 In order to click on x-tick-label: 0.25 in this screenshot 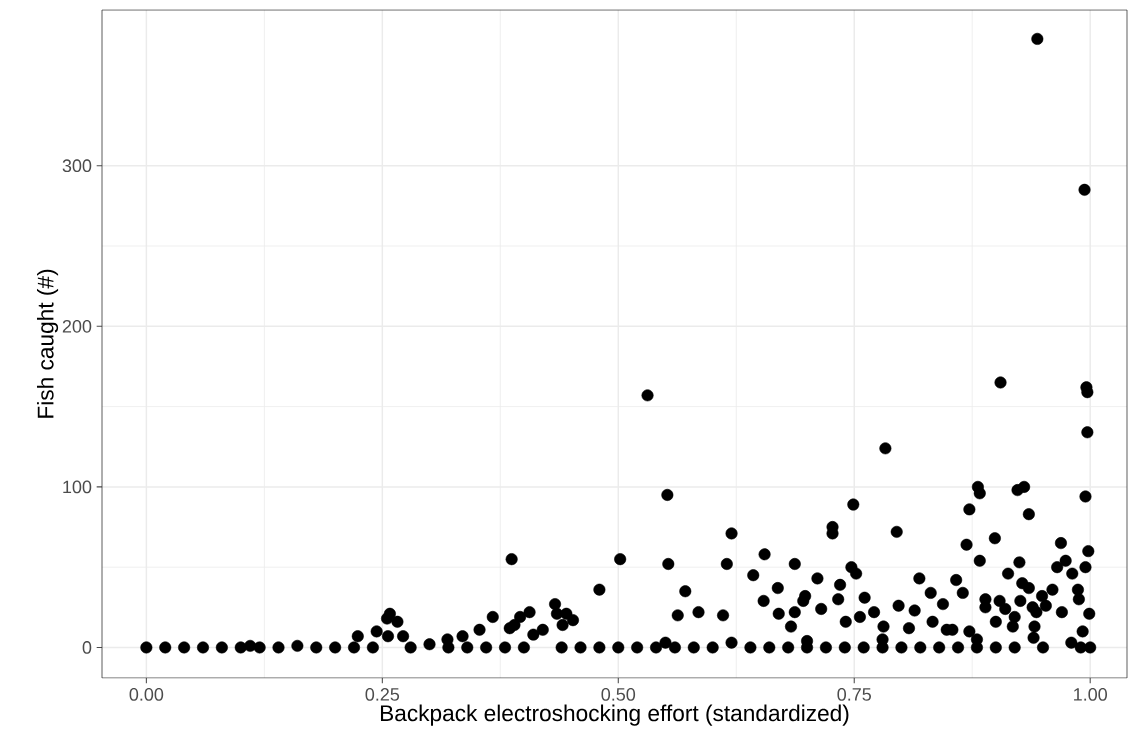, I will do `click(382, 694)`.